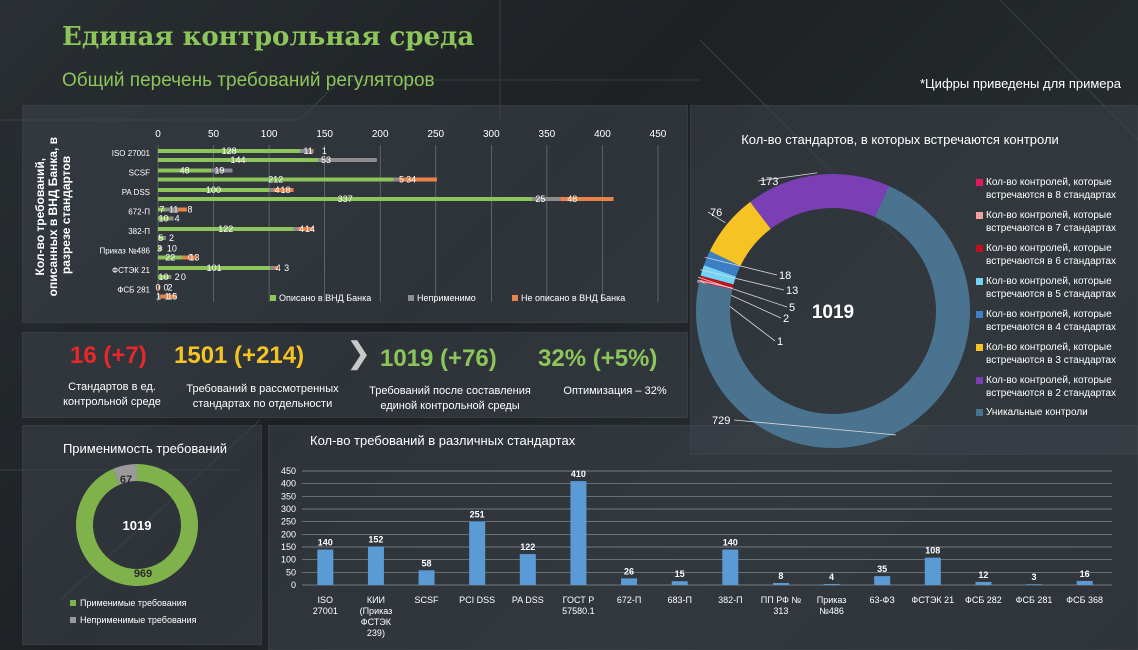  What do you see at coordinates (376, 611) in the screenshot?
I see `vbar-category-label-line: (Приказ` at bounding box center [376, 611].